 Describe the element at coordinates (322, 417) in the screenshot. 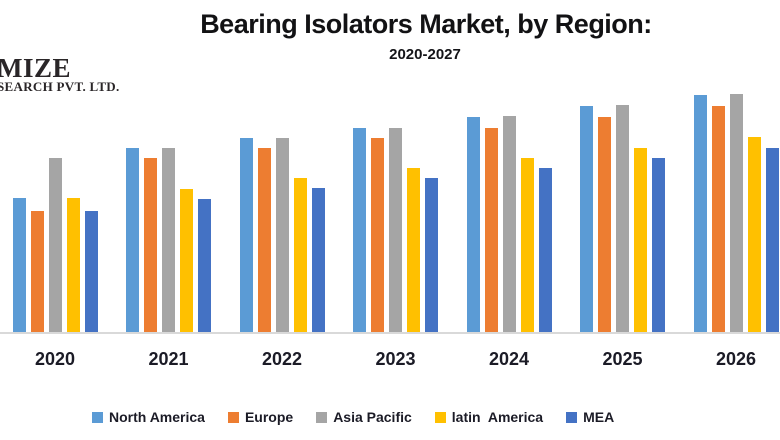

I see `legend-swatch-asia-pacific` at that location.